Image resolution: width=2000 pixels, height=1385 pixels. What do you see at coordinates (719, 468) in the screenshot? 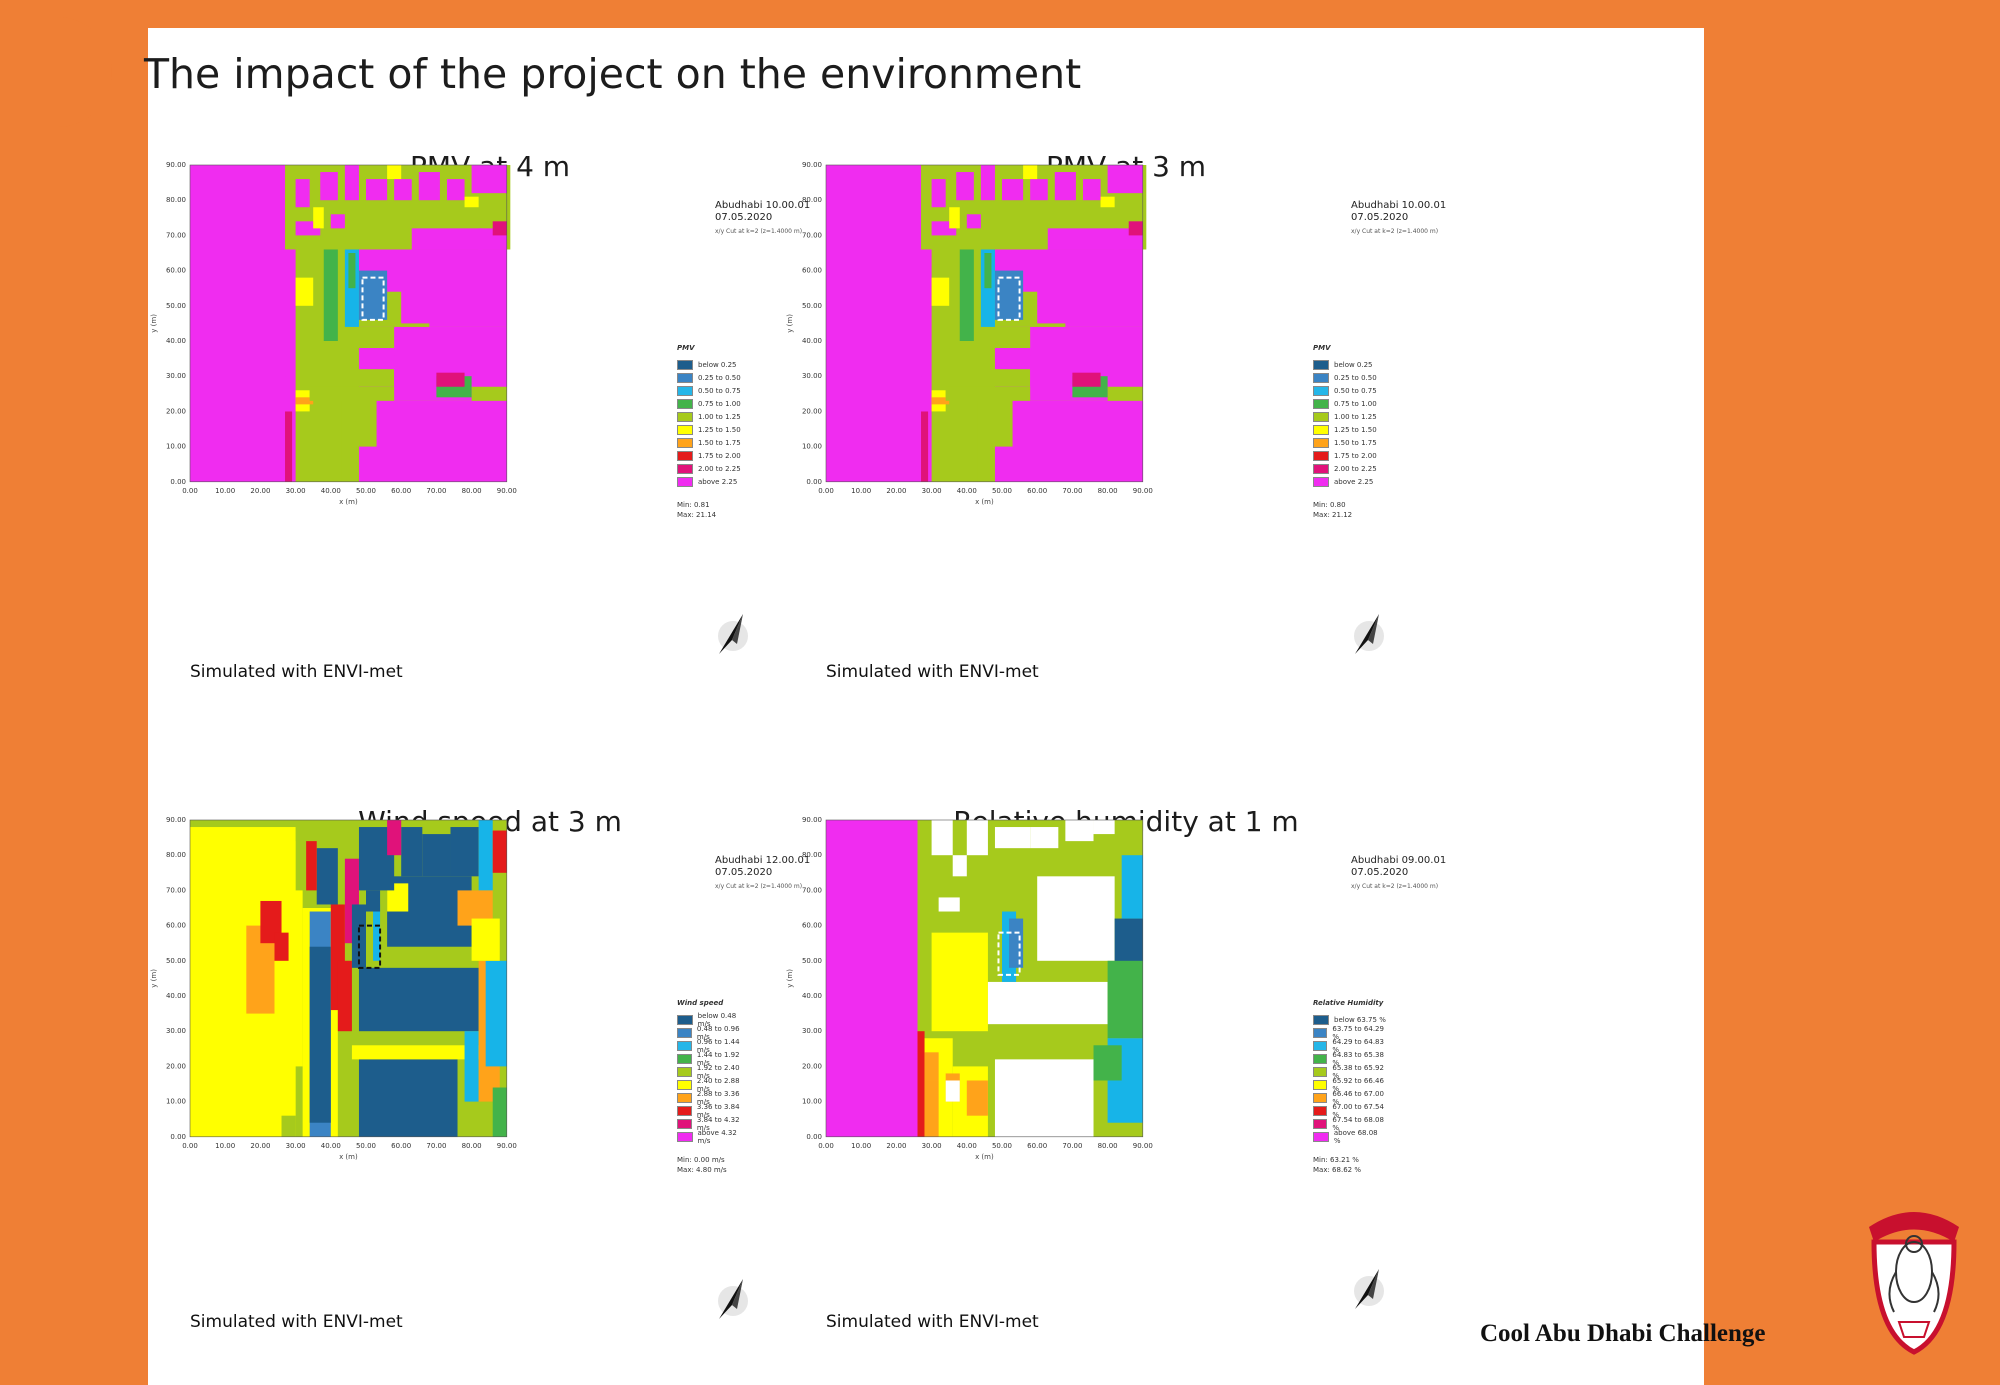
I see `legend-label: 2.00 to 2.25` at bounding box center [719, 468].